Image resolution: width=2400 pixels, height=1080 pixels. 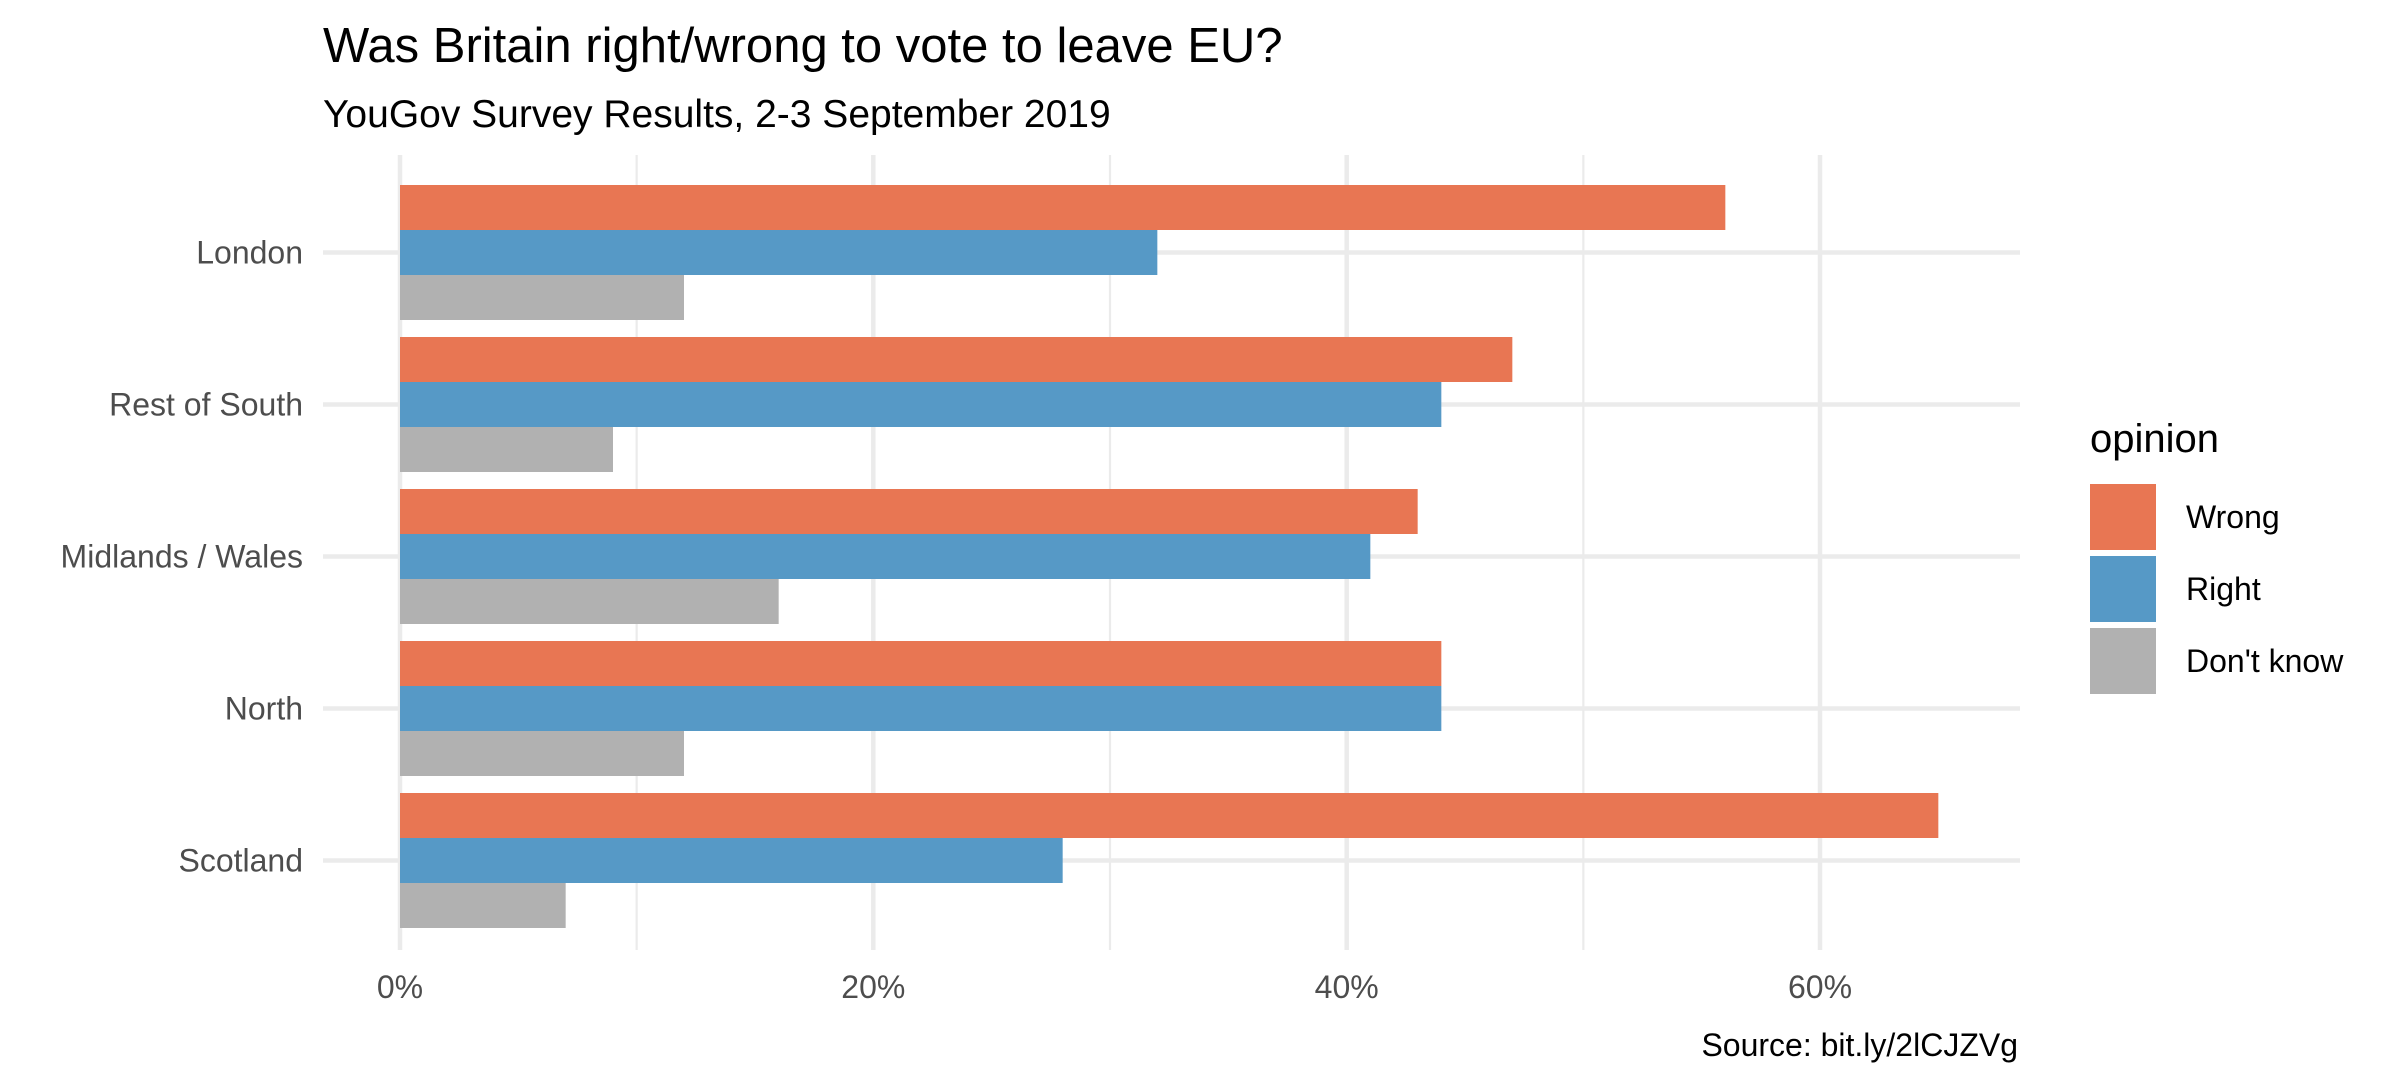 What do you see at coordinates (921, 663) in the screenshot?
I see `bar-north-wrong` at bounding box center [921, 663].